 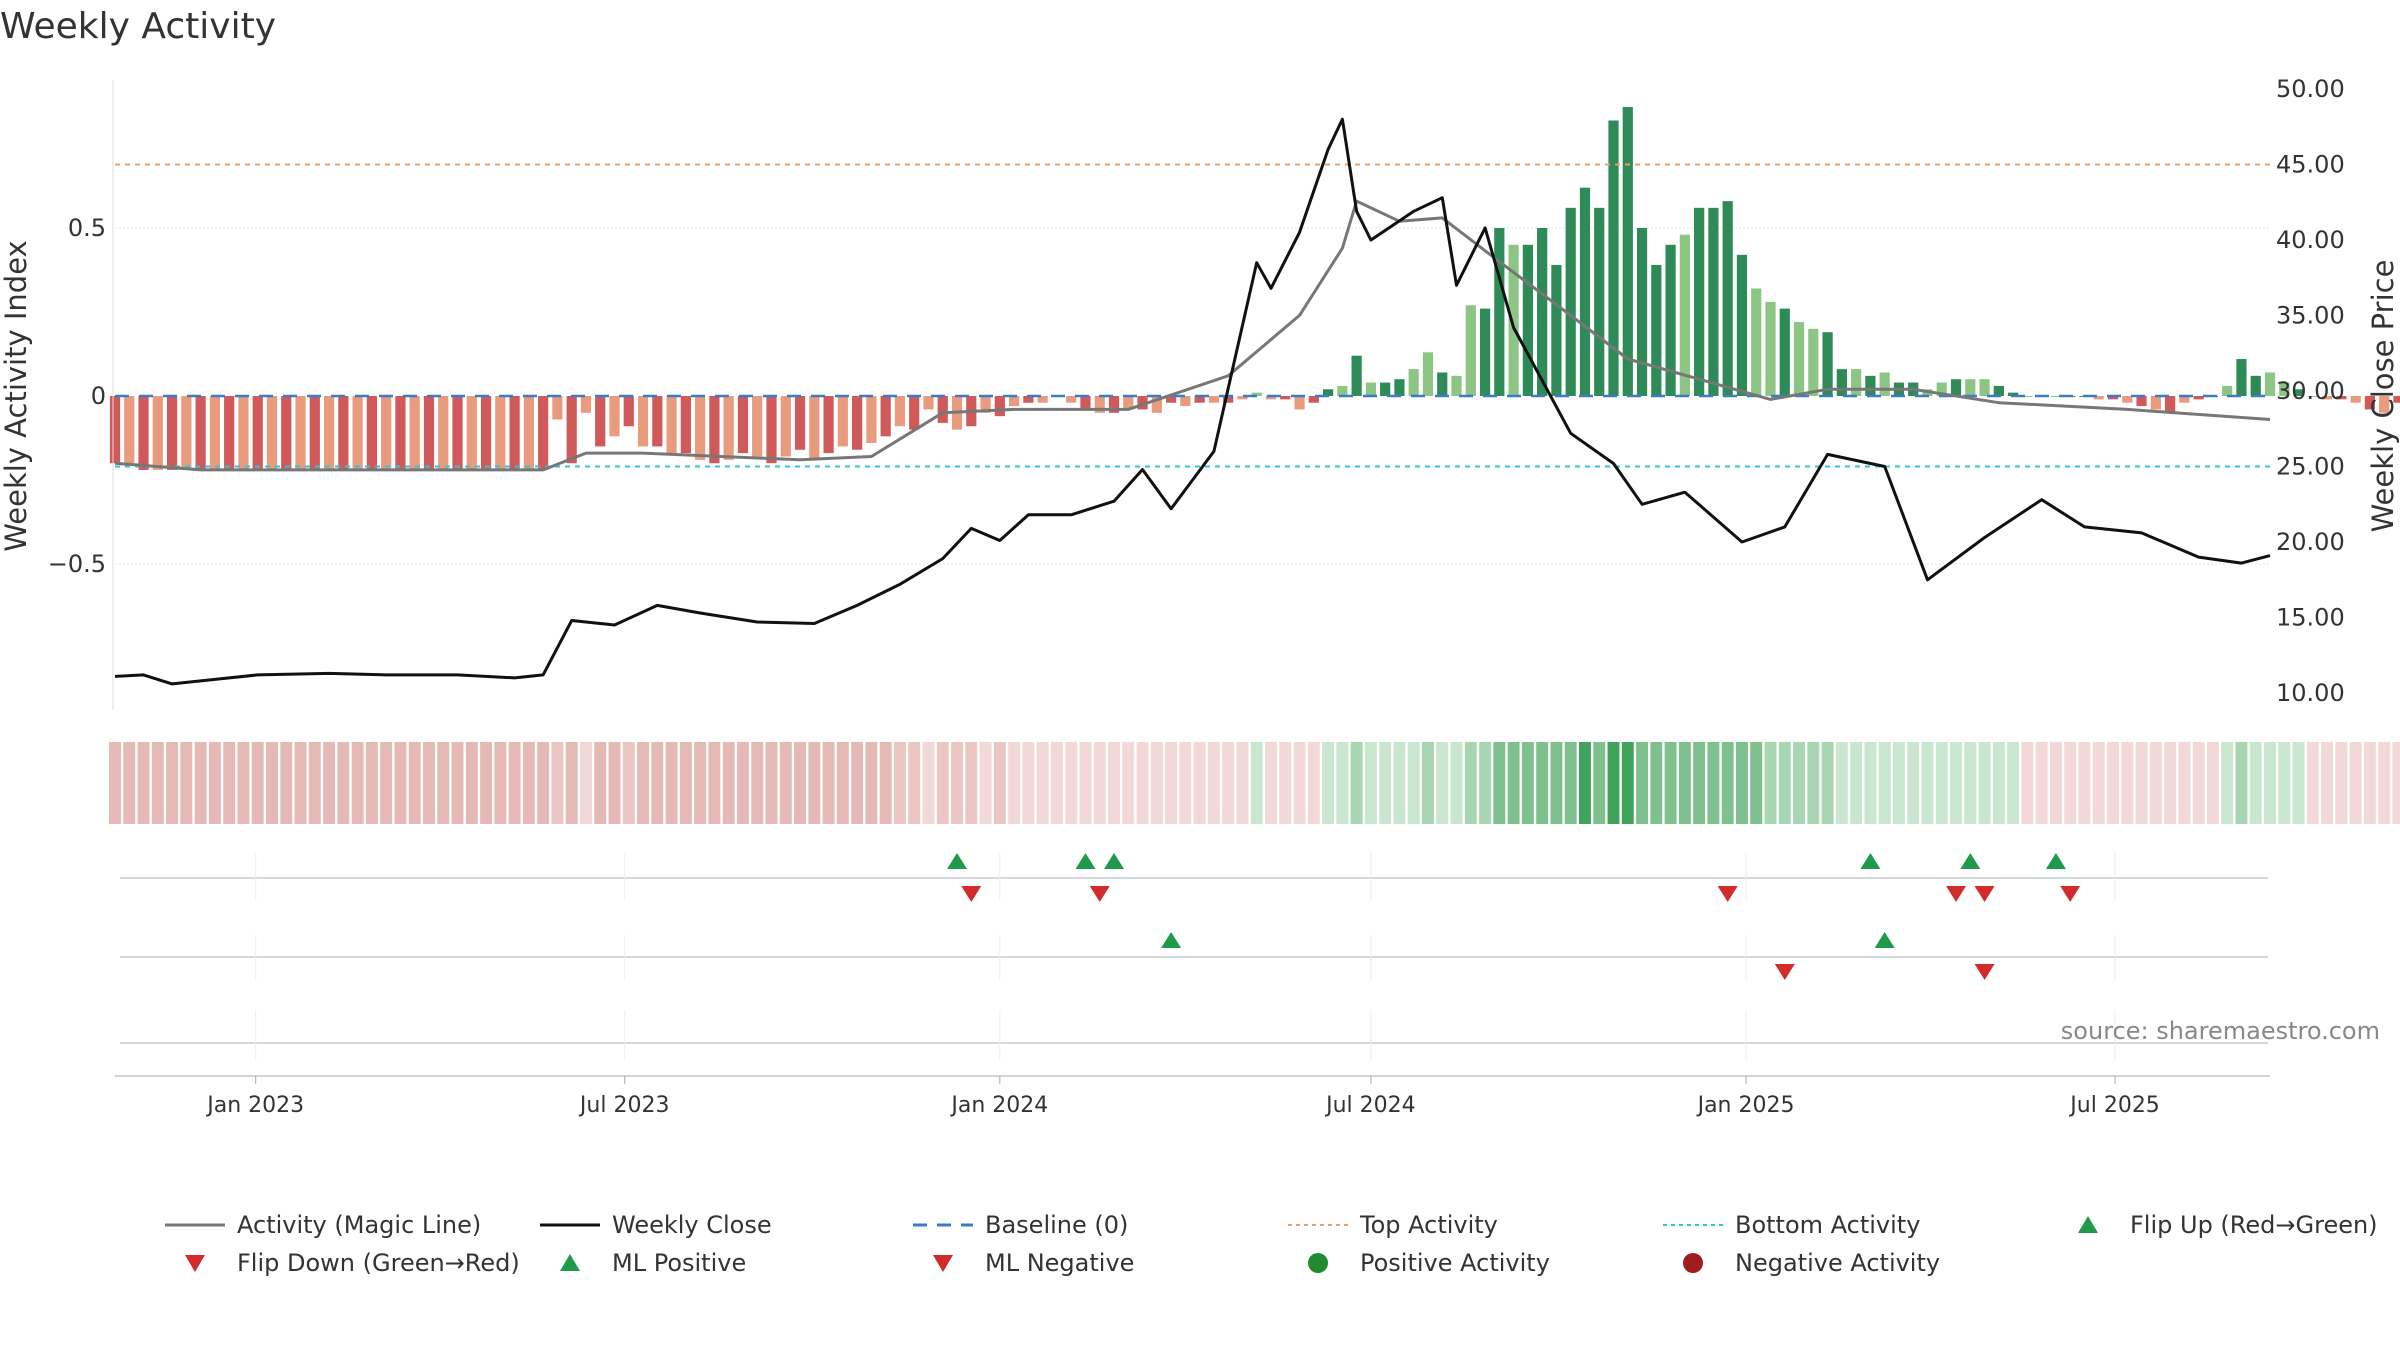 I want to click on x-tick-label: Jan 2024, so click(x=998, y=1105).